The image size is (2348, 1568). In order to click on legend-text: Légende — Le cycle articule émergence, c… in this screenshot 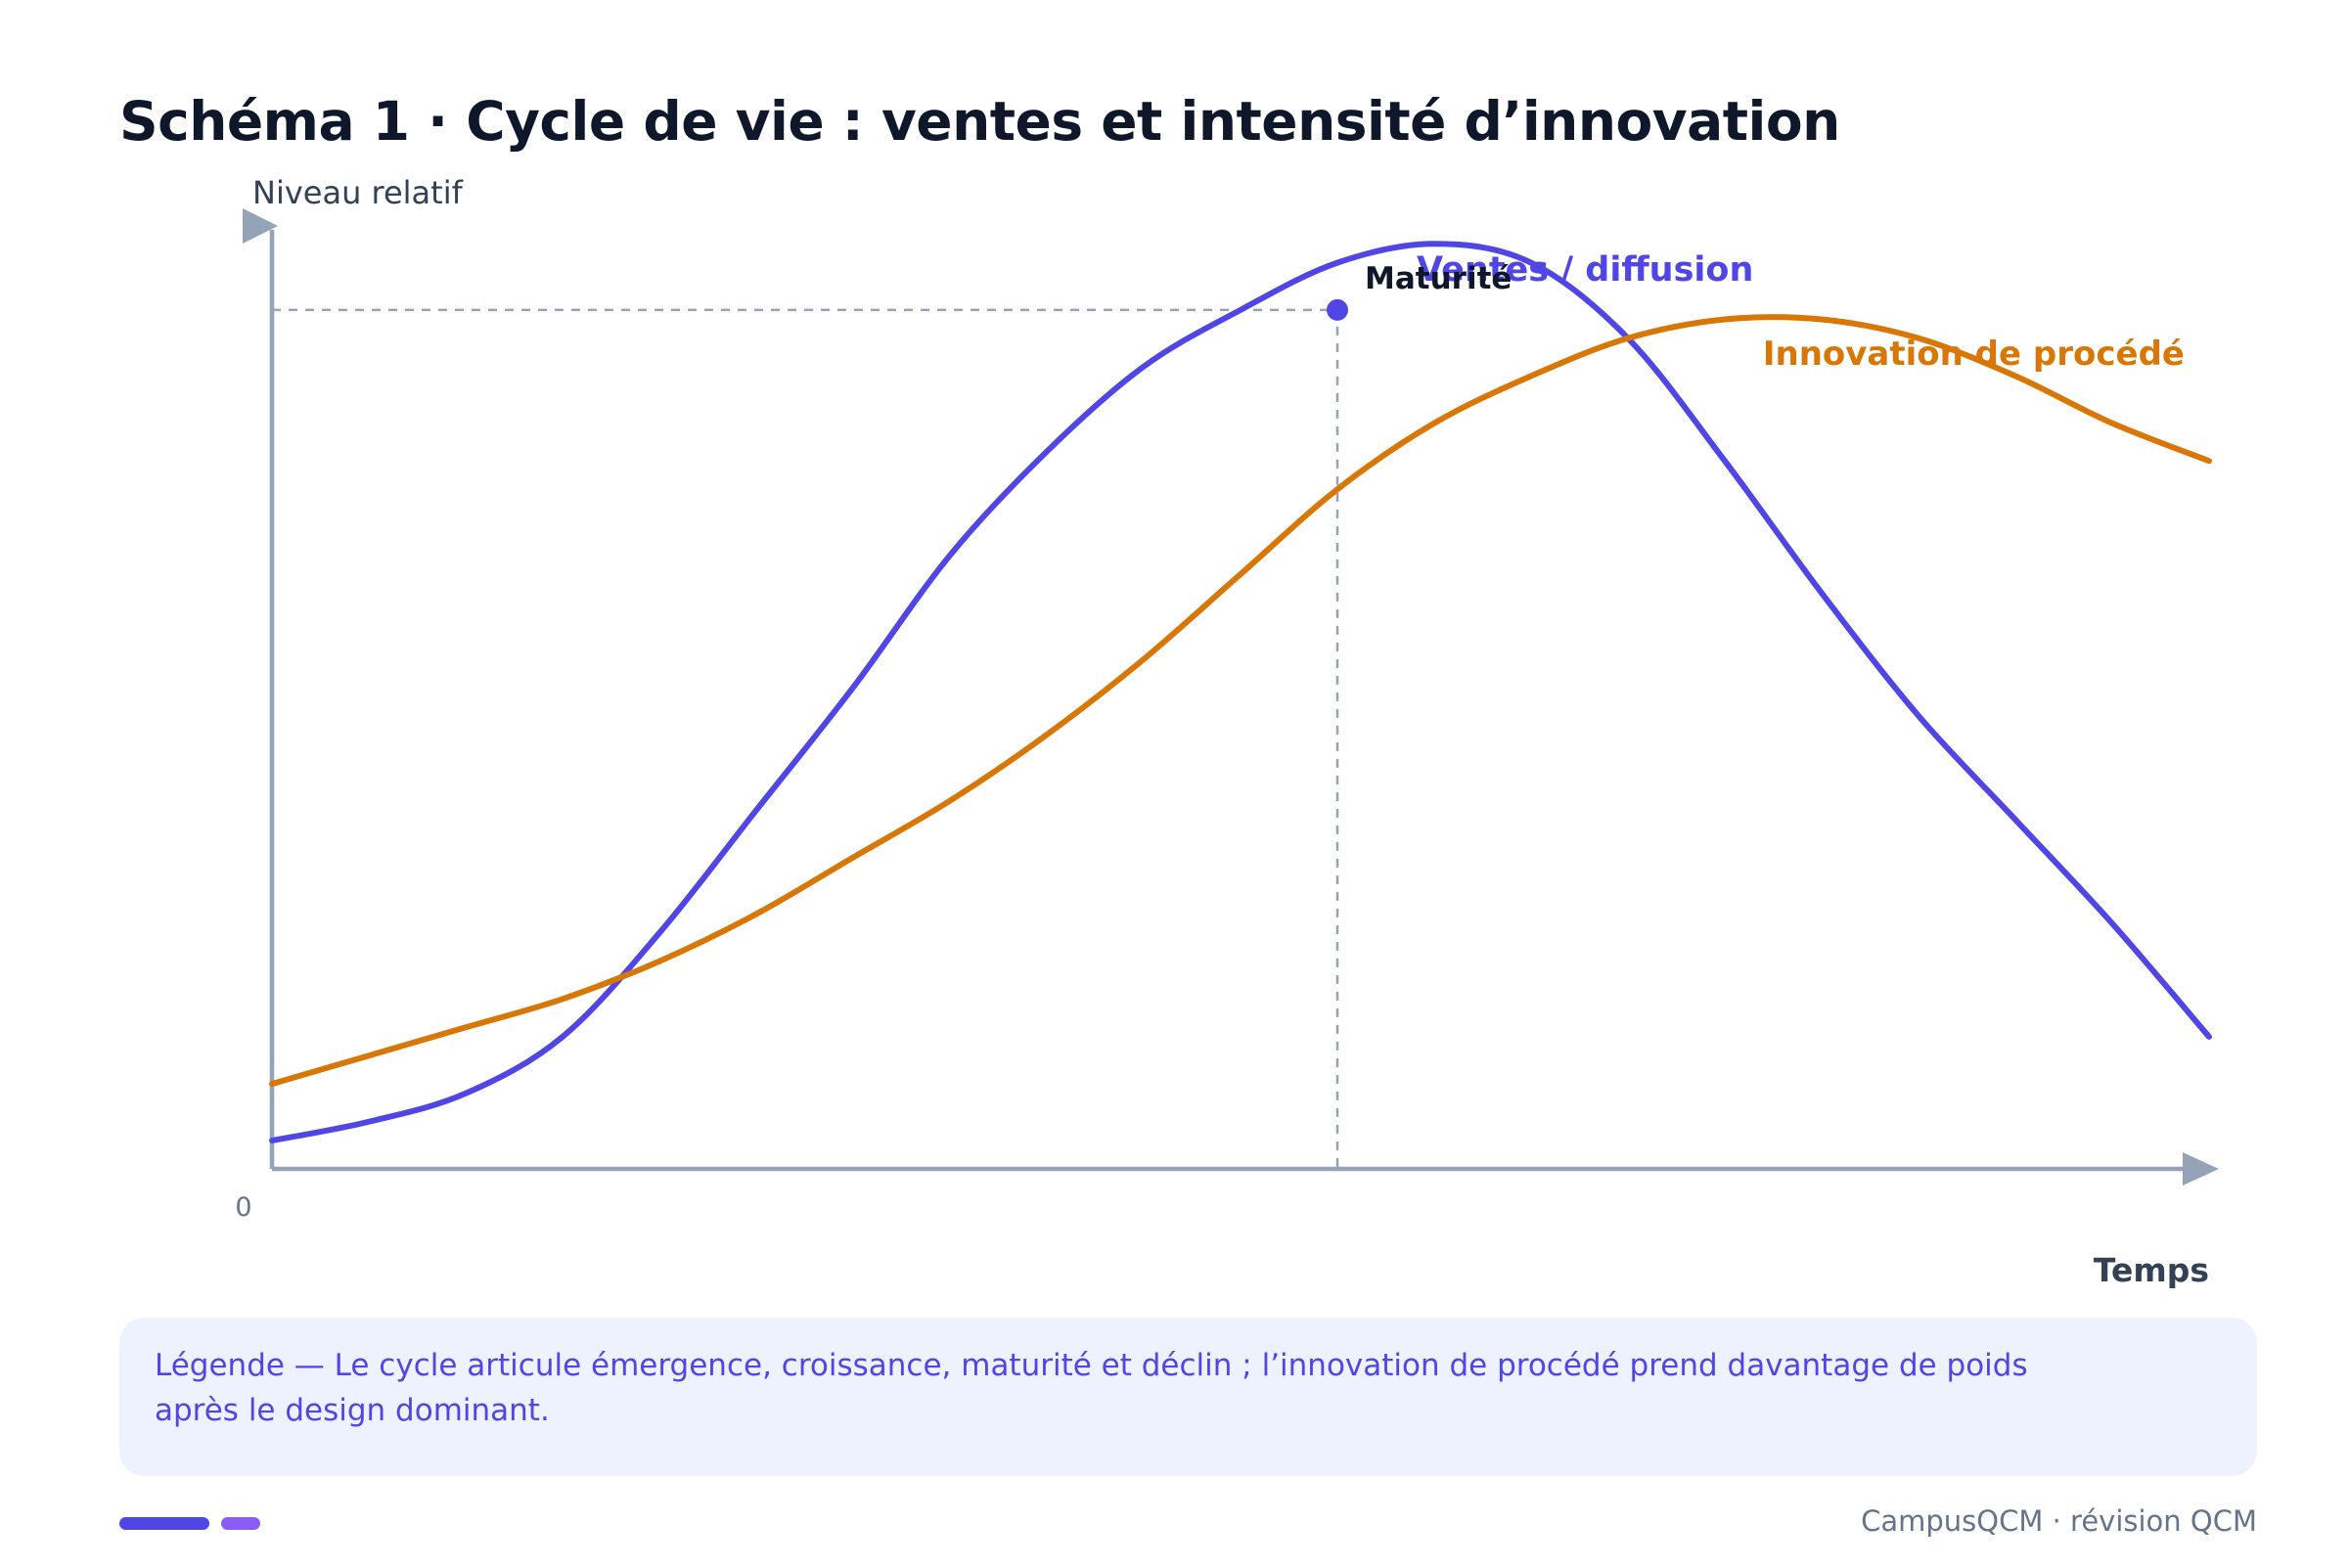, I will do `click(1091, 1388)`.